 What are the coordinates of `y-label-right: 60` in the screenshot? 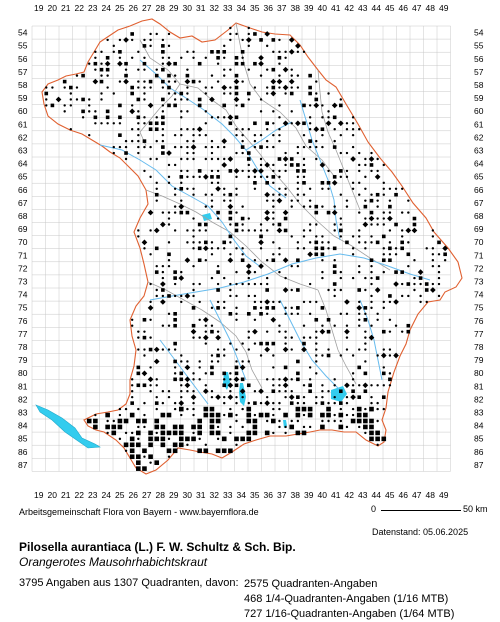 It's located at (479, 111).